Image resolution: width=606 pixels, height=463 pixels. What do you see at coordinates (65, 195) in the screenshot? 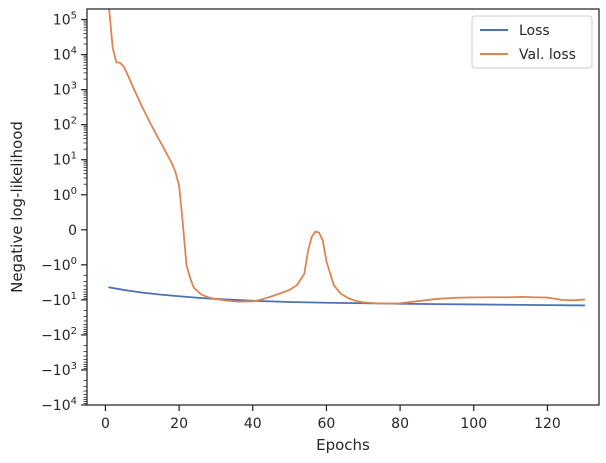
I see `y-tick-label: 10⁰` at bounding box center [65, 195].